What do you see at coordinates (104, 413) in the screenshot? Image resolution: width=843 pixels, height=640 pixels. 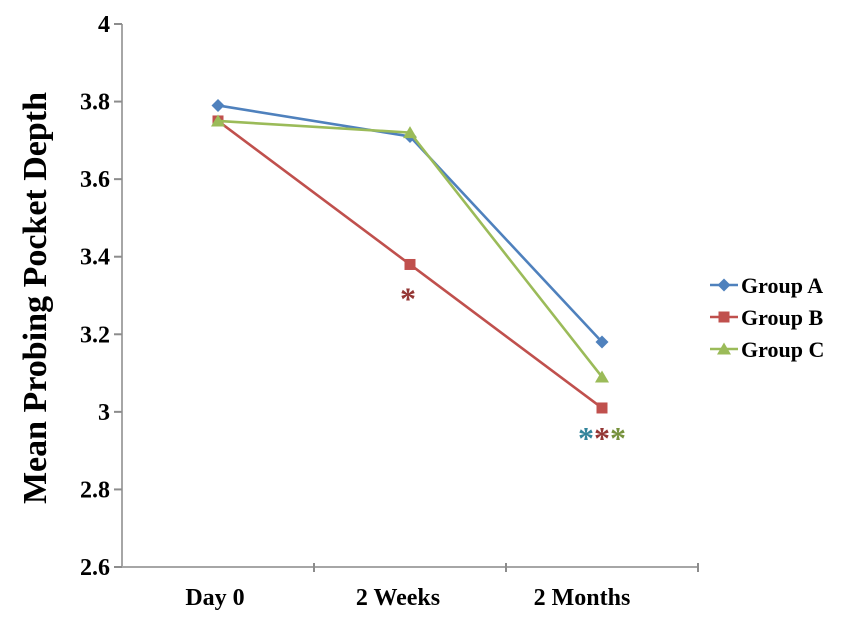 I see `y-tick-label: 3` at bounding box center [104, 413].